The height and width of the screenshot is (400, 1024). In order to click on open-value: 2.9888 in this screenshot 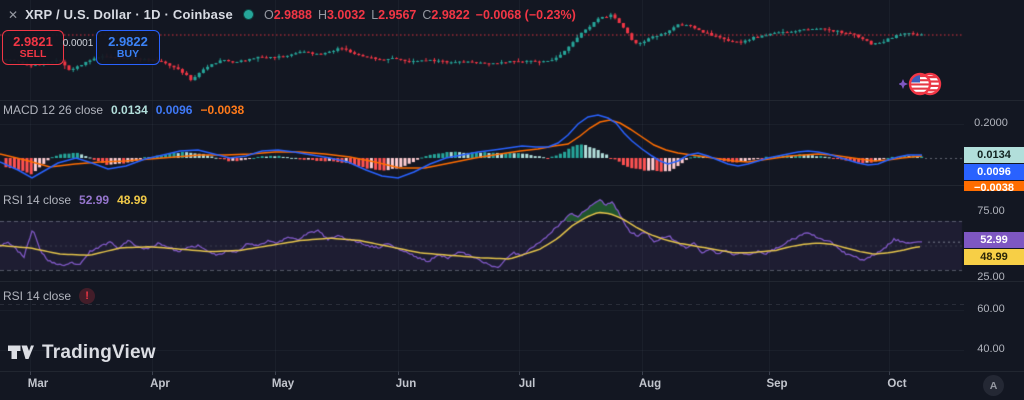, I will do `click(292, 14)`.